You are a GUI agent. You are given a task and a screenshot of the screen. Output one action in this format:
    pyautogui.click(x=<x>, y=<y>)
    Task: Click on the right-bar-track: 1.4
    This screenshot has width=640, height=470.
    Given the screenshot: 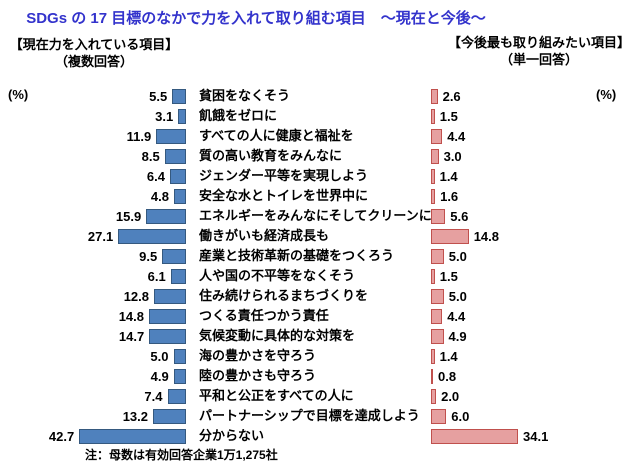 What is the action you would take?
    pyautogui.click(x=535, y=356)
    